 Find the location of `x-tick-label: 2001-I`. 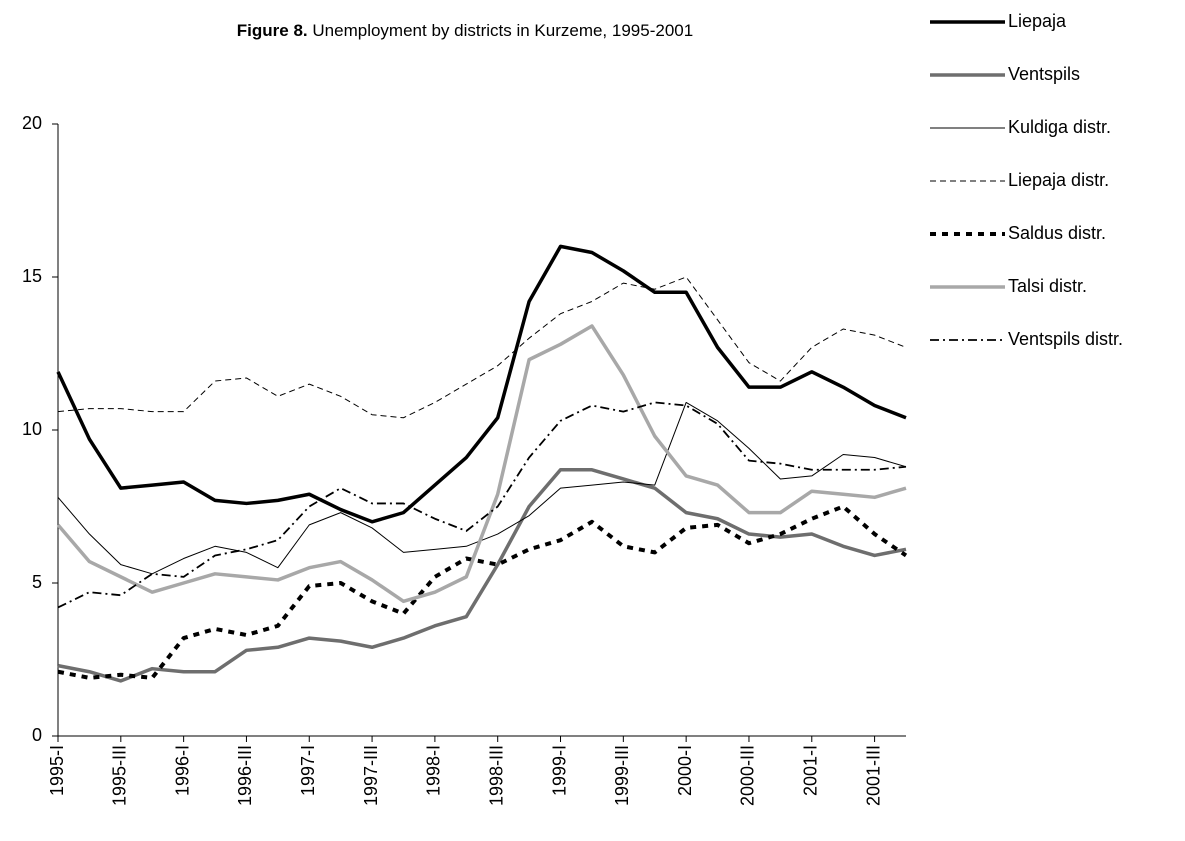

x-tick-label: 2001-I is located at coordinates (811, 770).